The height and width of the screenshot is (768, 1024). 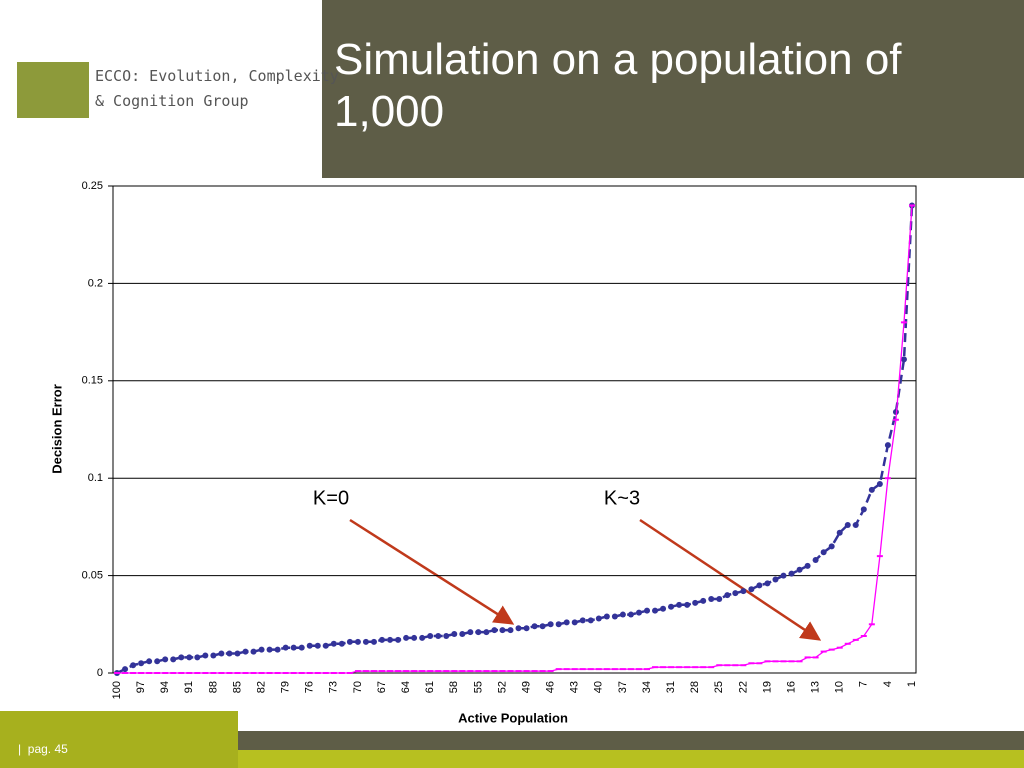 I want to click on x-tick-label: 10, so click(x=840, y=687).